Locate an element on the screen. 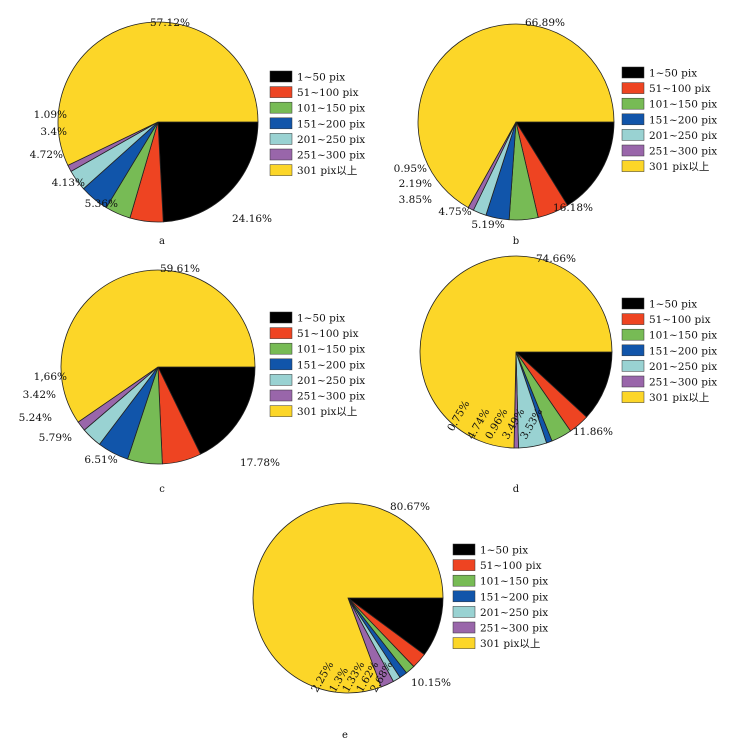 This screenshot has width=747, height=745. legend-label-b-6: 301 pix以上 is located at coordinates (679, 167).